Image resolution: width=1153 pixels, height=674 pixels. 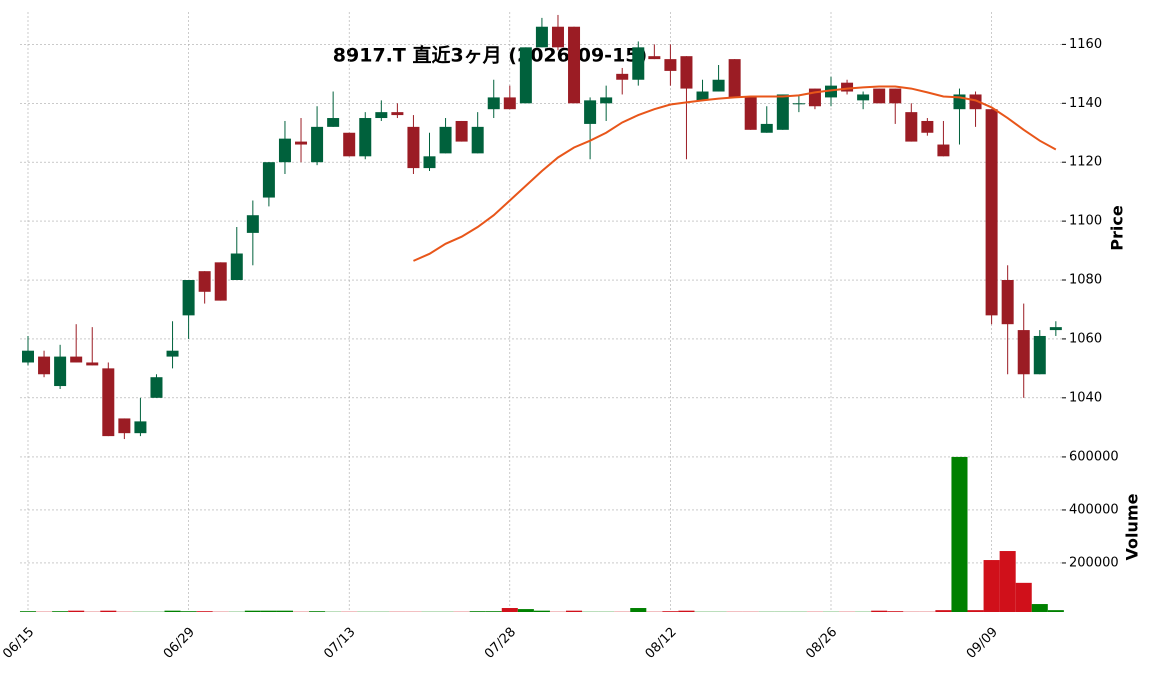 What do you see at coordinates (661, 643) in the screenshot?
I see `x-tick-label: 08/12` at bounding box center [661, 643].